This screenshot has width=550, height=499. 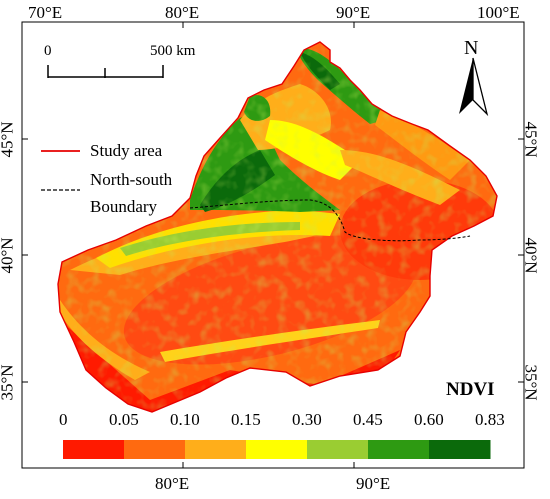 I want to click on north-arrow-icon, so click(x=474, y=87).